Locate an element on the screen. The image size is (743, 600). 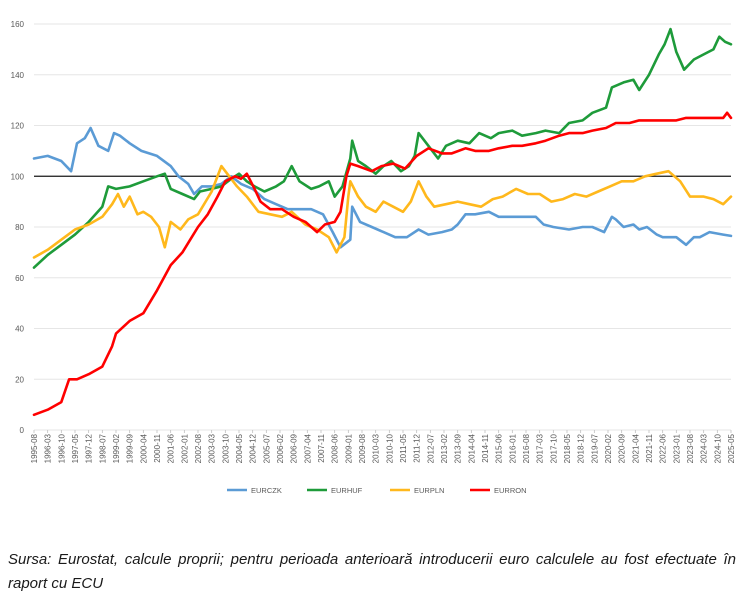
legend-label-eurpln: EURPLN is located at coordinates (429, 490).